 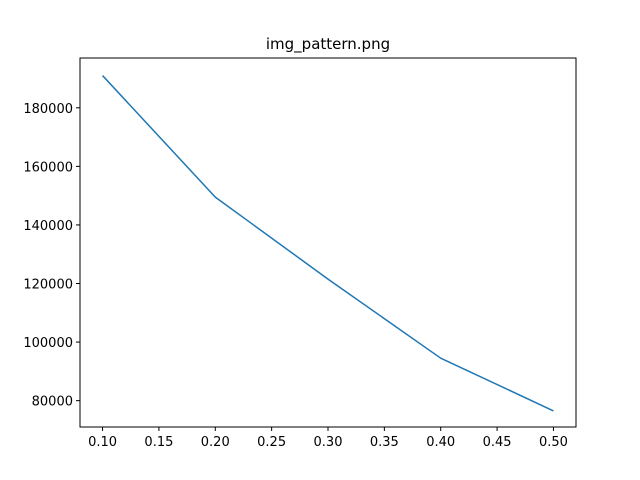 What do you see at coordinates (48, 285) in the screenshot?
I see `y-tick-label: 120000` at bounding box center [48, 285].